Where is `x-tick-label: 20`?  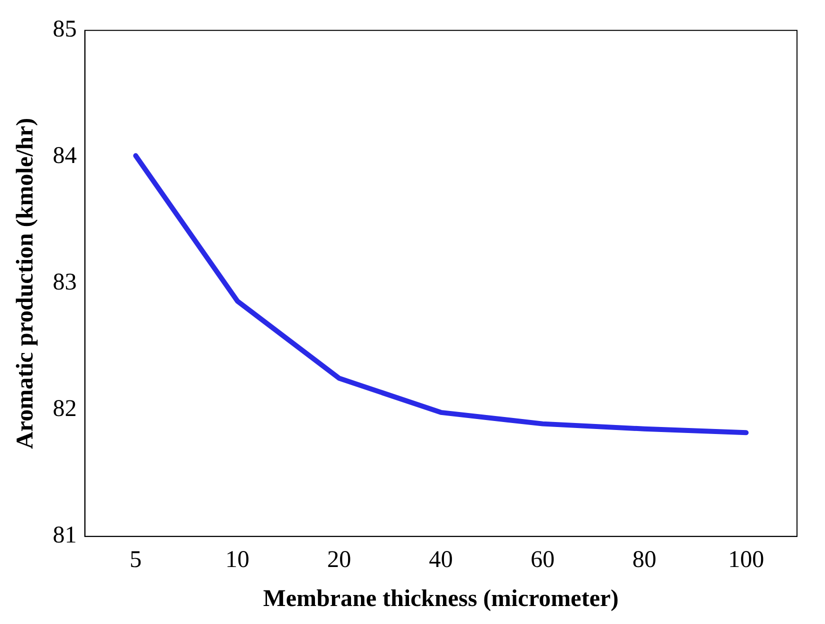
x-tick-label: 20 is located at coordinates (339, 560).